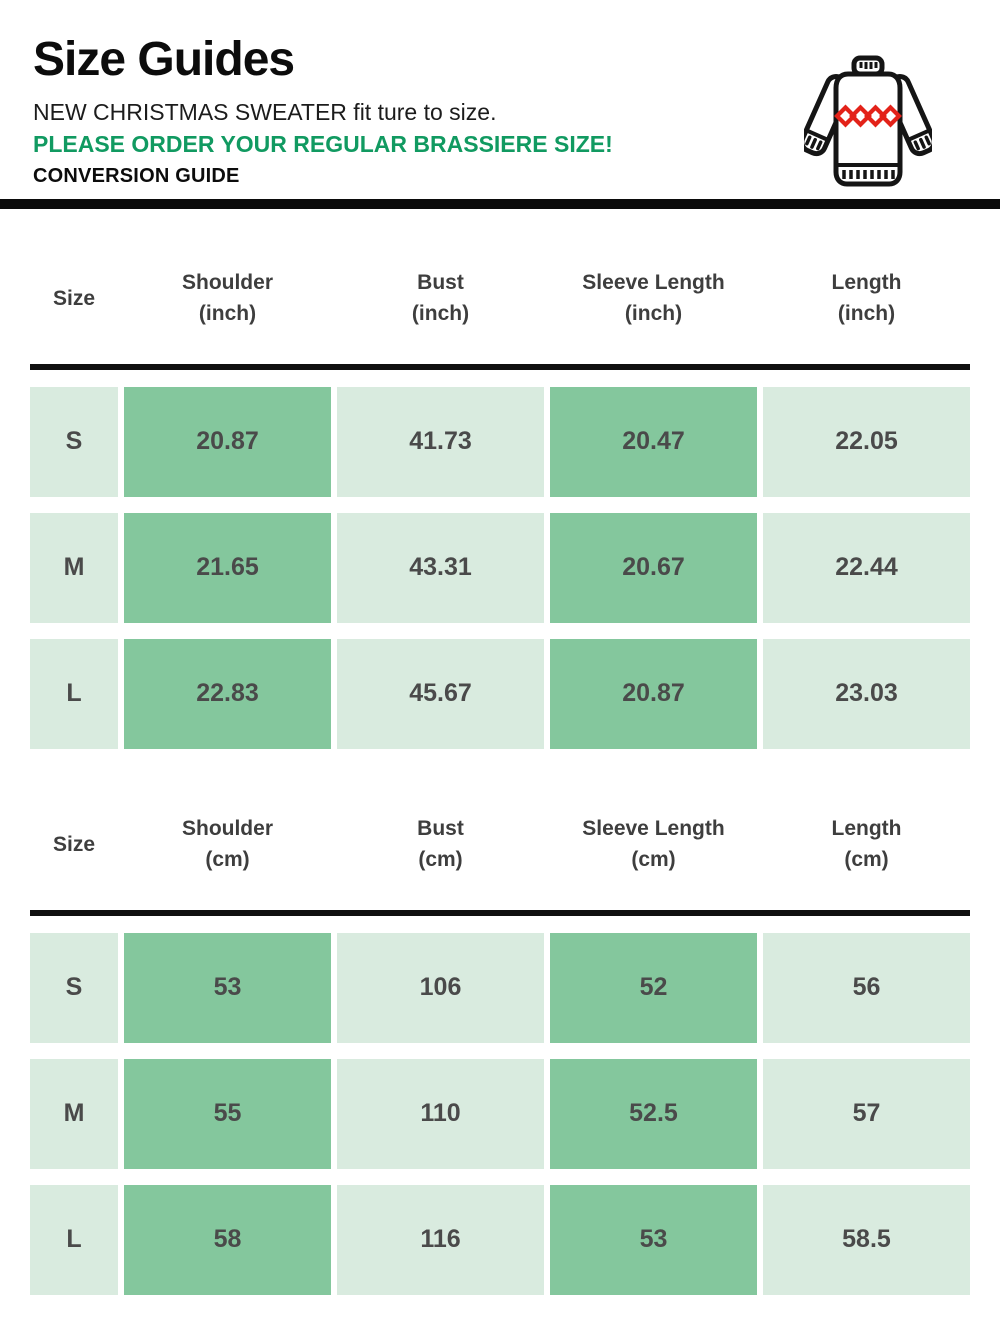 The height and width of the screenshot is (1331, 1000). What do you see at coordinates (866, 298) in the screenshot?
I see `column-header-length: Length (inch)` at bounding box center [866, 298].